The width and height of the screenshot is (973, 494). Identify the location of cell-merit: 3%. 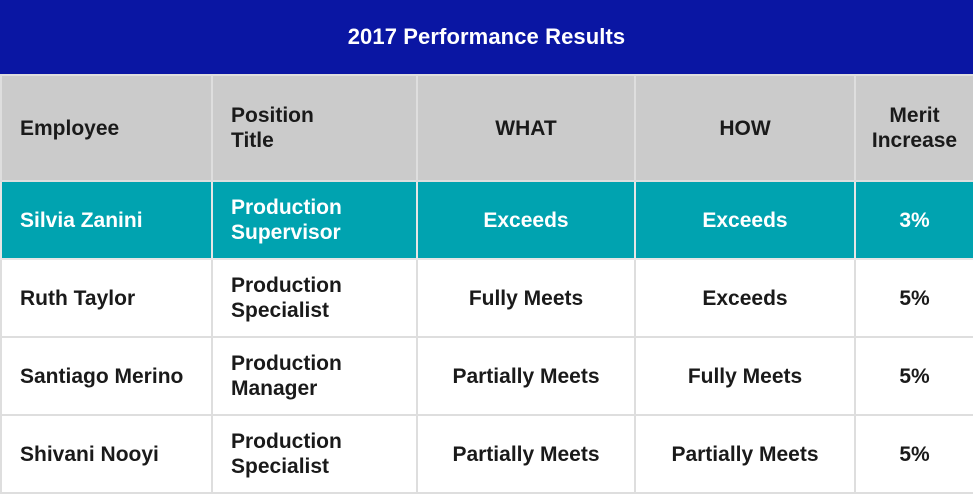
(913, 220).